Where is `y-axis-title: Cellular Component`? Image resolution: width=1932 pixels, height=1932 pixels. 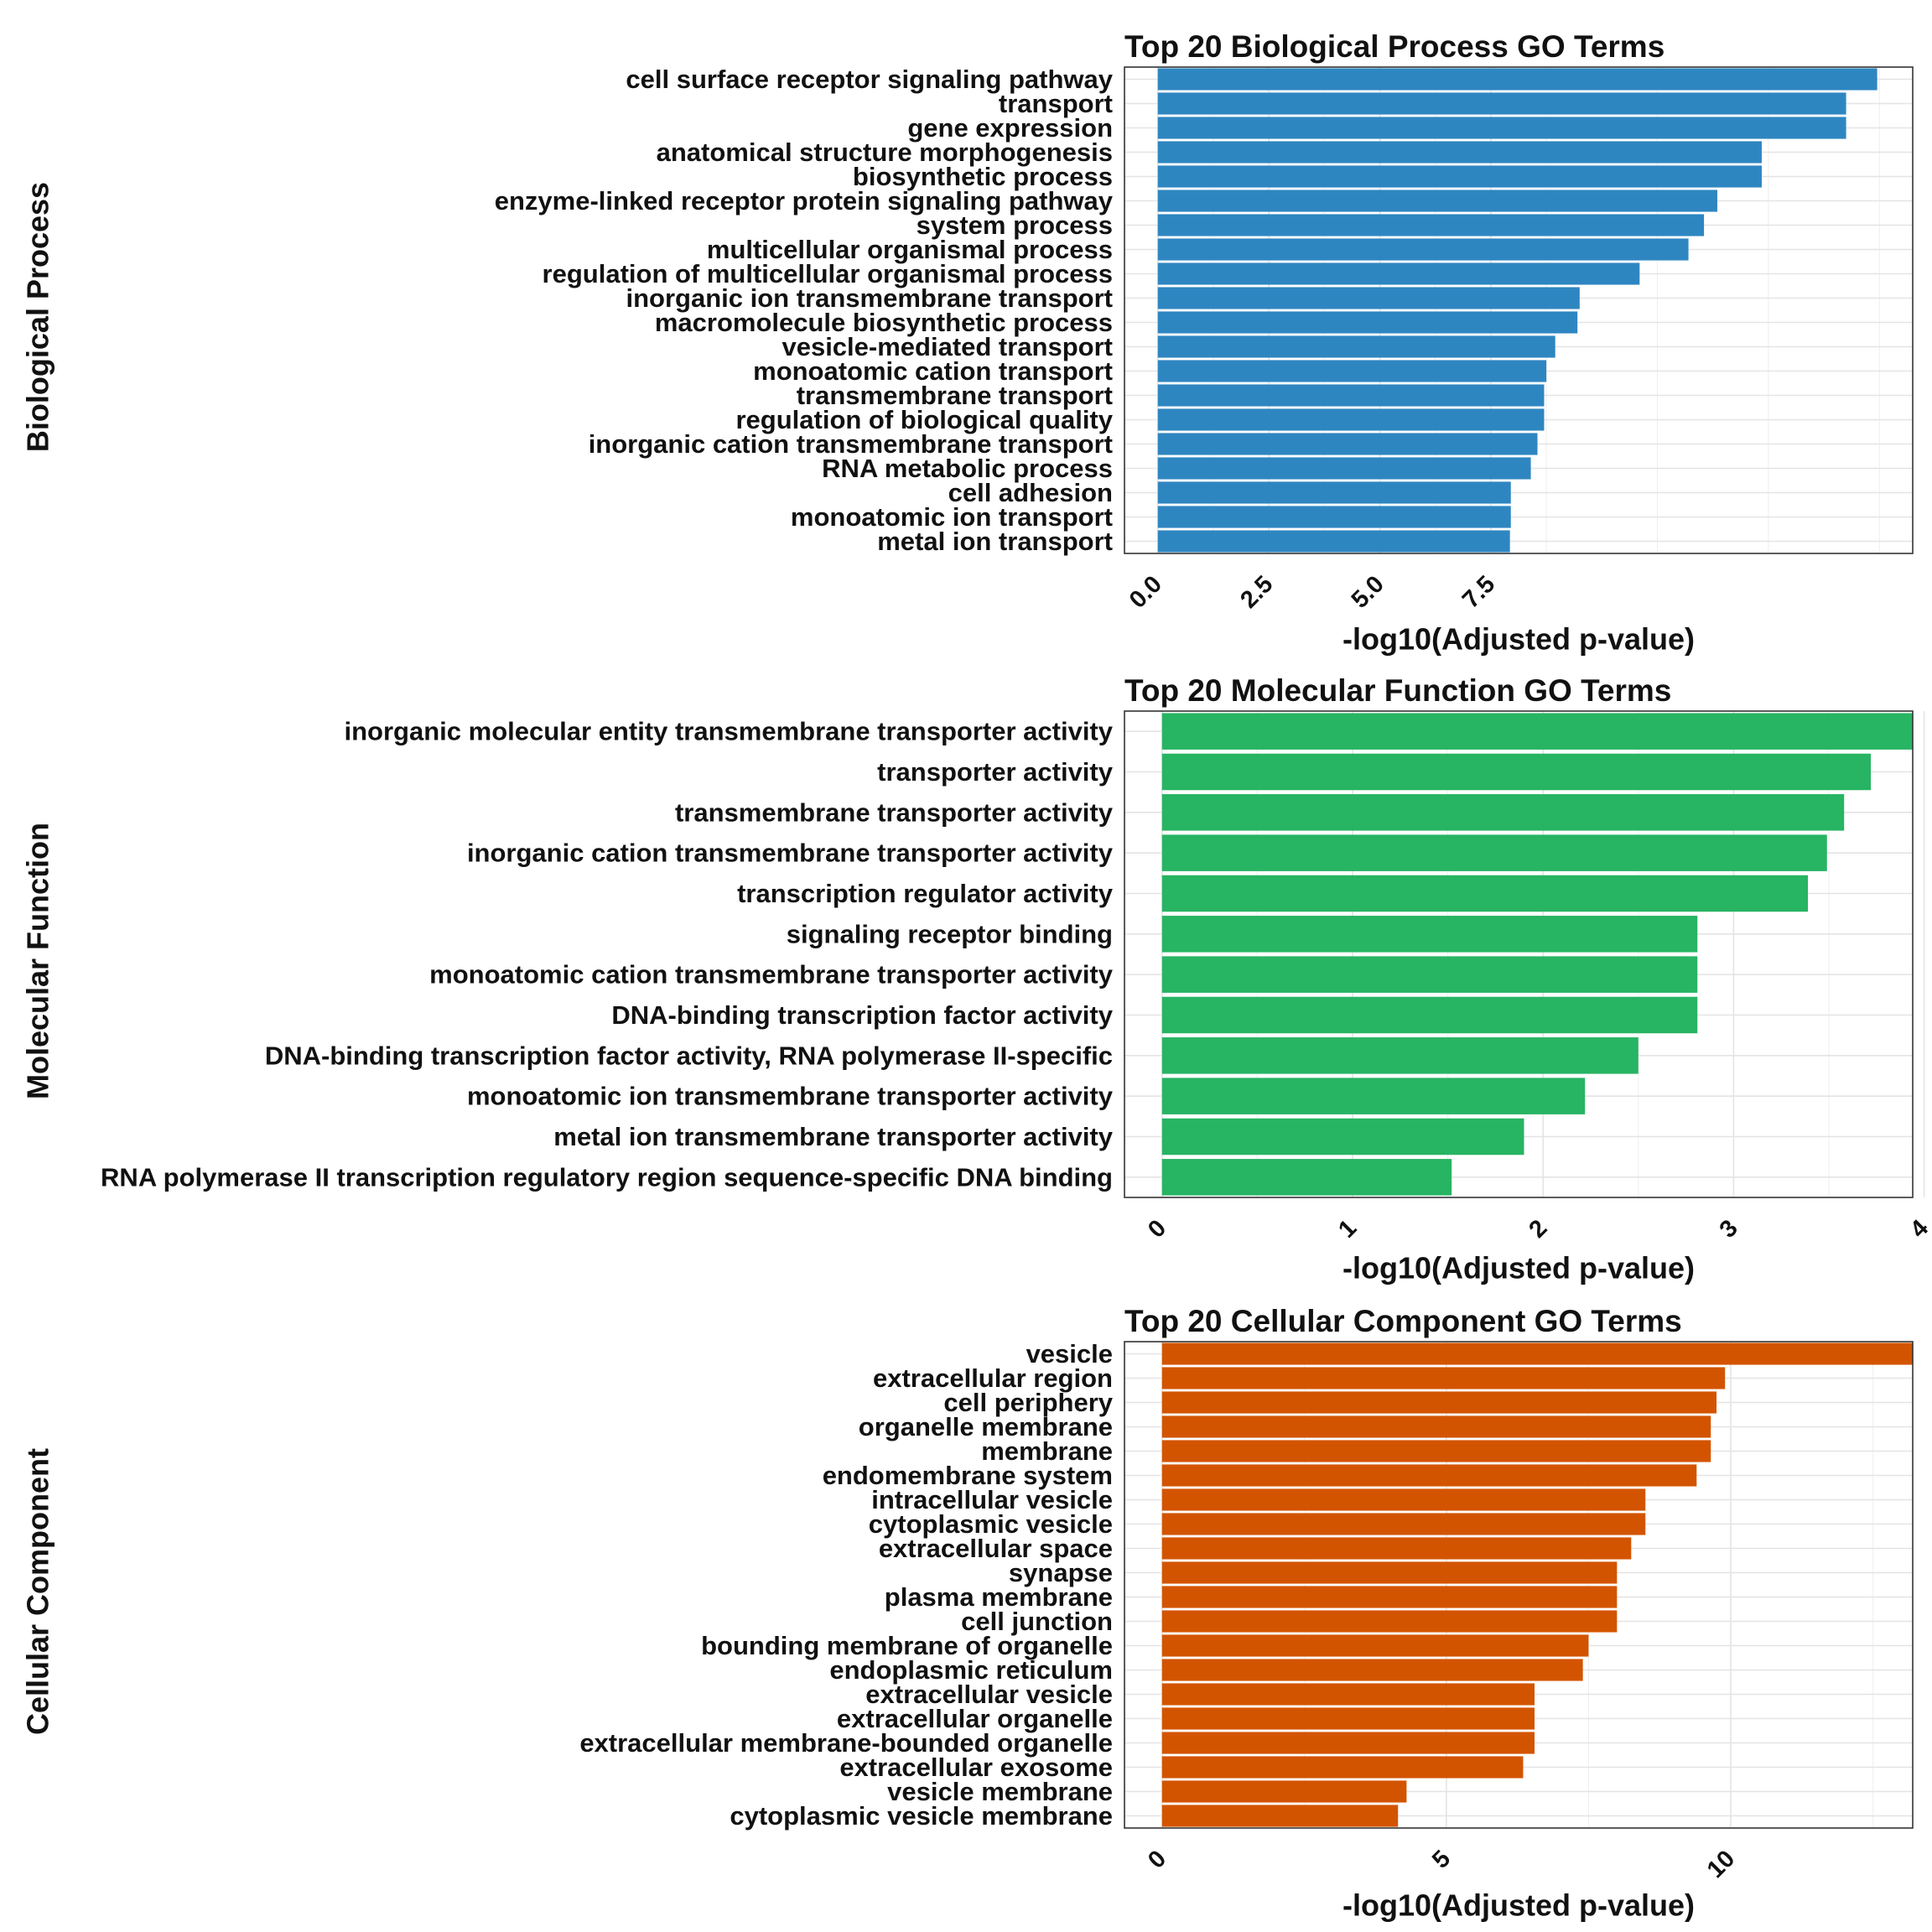
y-axis-title: Cellular Component is located at coordinates (38, 1591).